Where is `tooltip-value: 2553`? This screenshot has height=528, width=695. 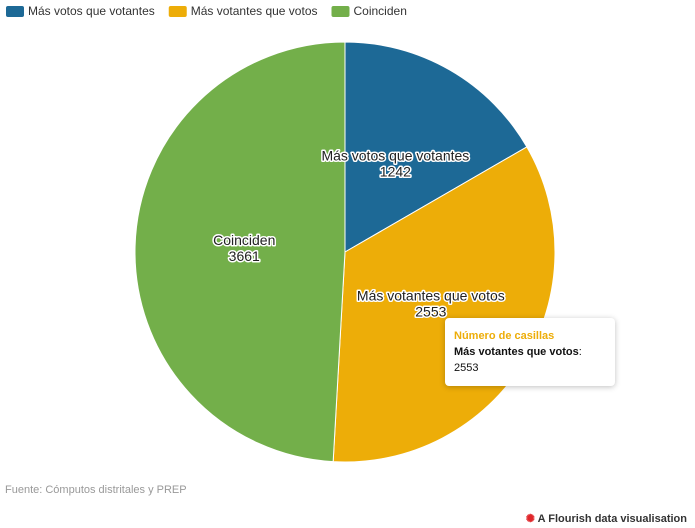
tooltip-value: 2553 is located at coordinates (466, 368).